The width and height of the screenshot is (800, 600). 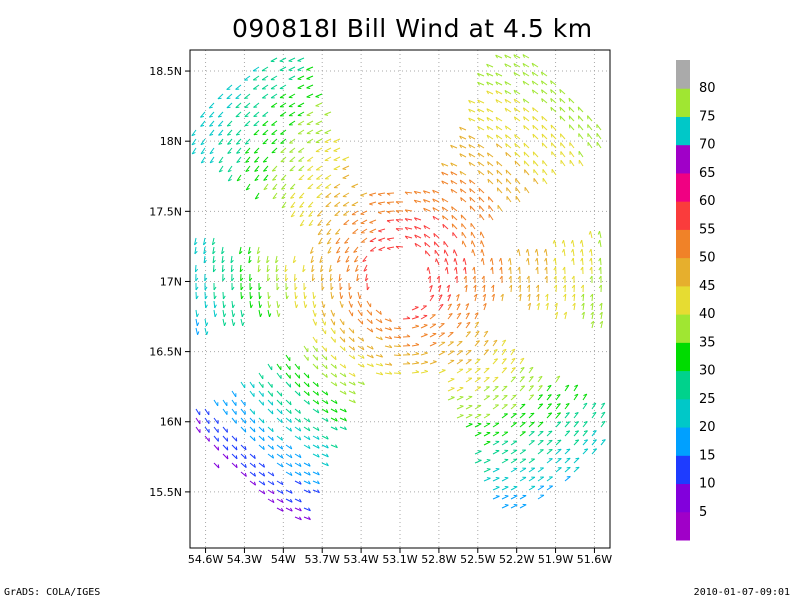 What do you see at coordinates (171, 141) in the screenshot?
I see `y-tick-label: 18N` at bounding box center [171, 141].